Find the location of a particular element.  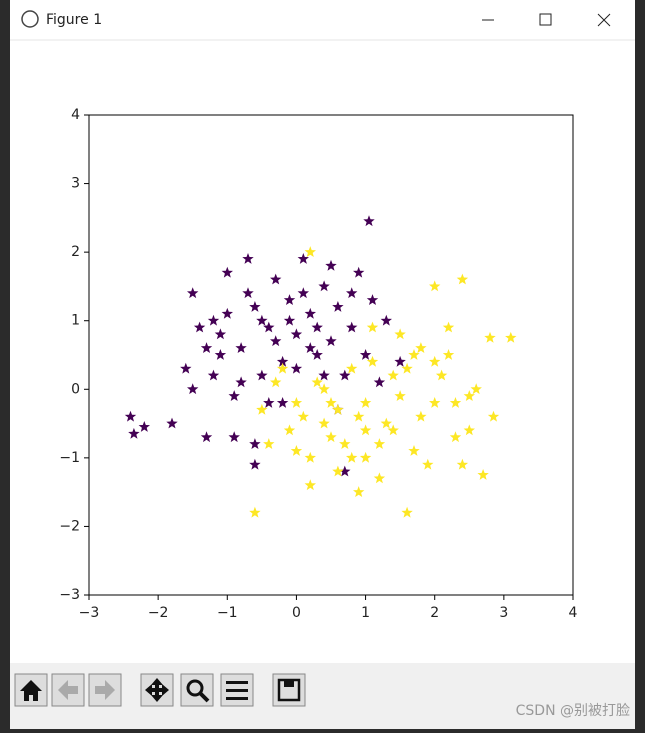

y-tick-label: 3 is located at coordinates (75, 184).